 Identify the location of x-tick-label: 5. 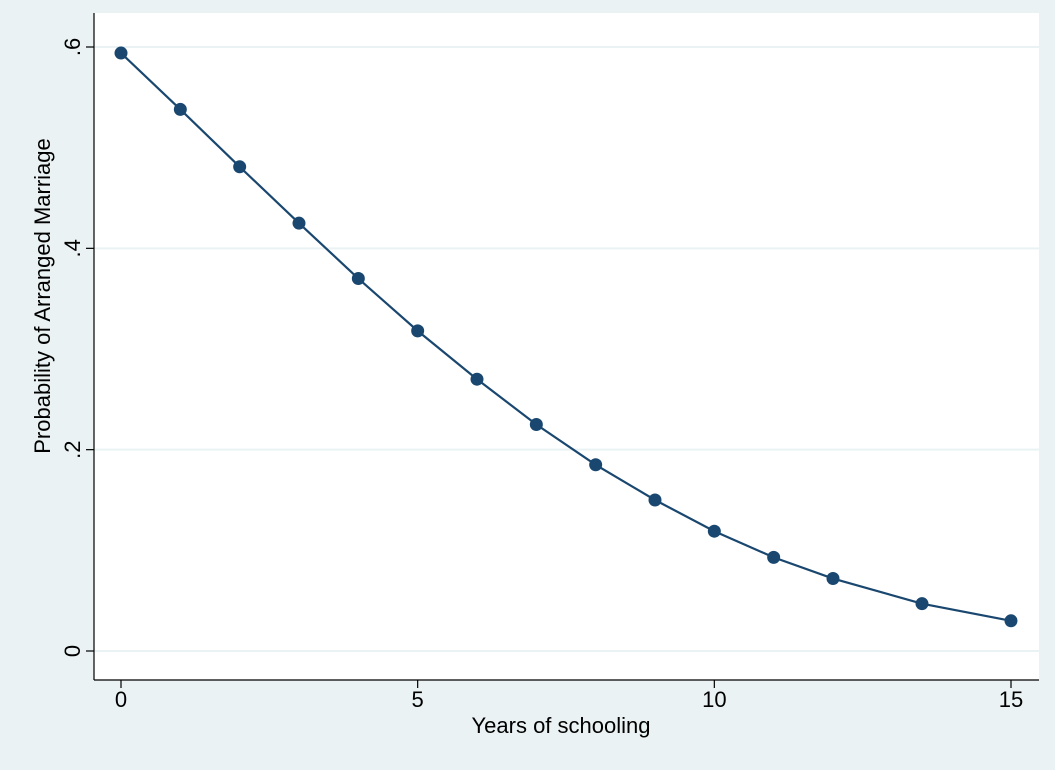
(418, 699).